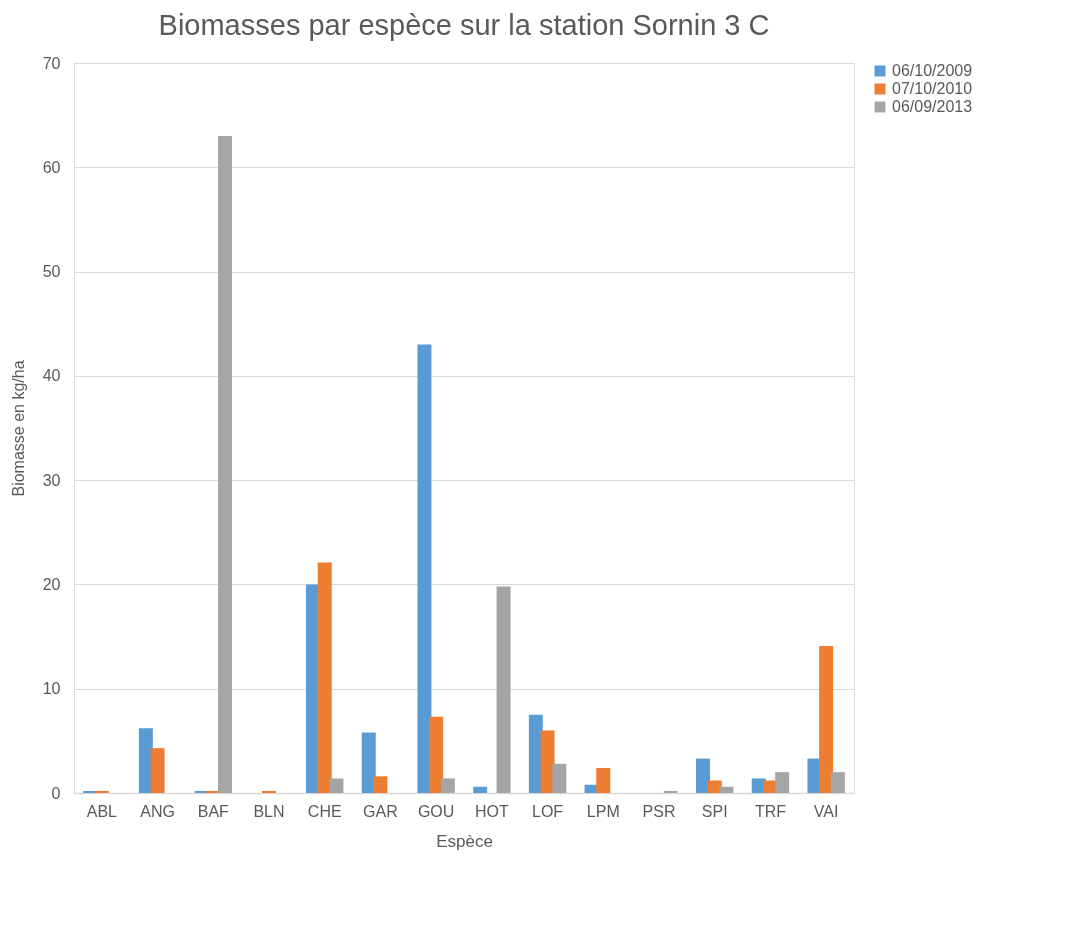 The width and height of the screenshot is (1089, 948). What do you see at coordinates (826, 811) in the screenshot?
I see `x-tick-label: VAI` at bounding box center [826, 811].